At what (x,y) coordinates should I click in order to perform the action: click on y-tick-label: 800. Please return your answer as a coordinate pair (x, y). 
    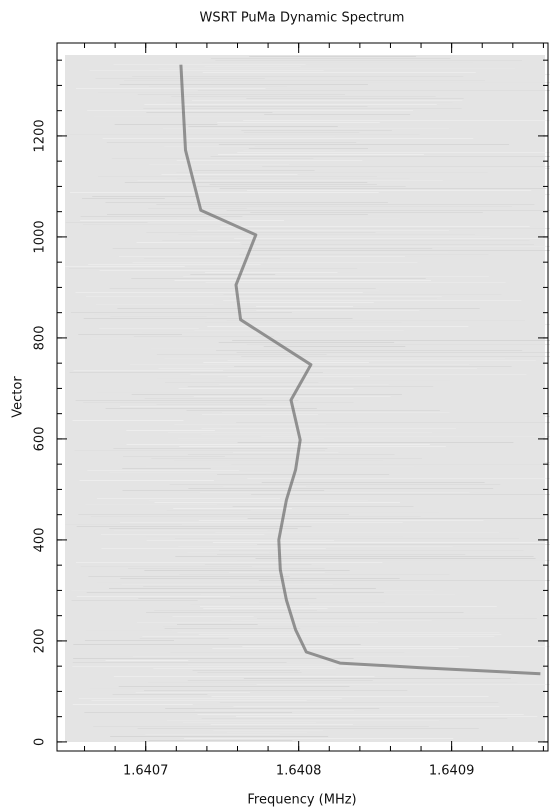
    Looking at the image, I should click on (40, 338).